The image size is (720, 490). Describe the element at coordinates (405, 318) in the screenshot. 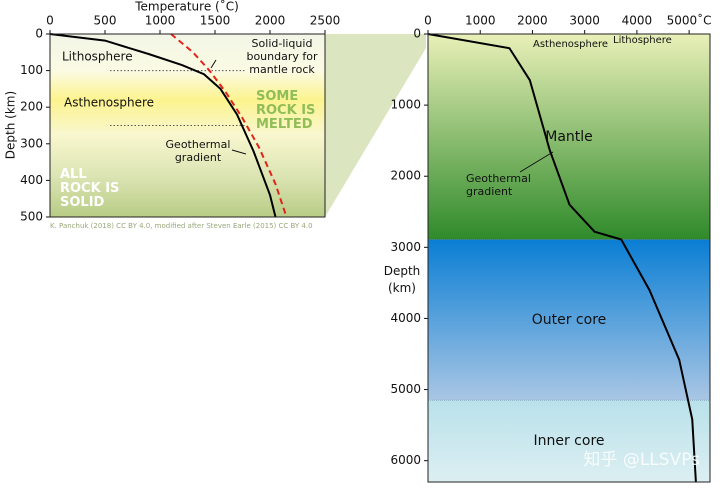

I see `y-tick-label: 4000` at that location.